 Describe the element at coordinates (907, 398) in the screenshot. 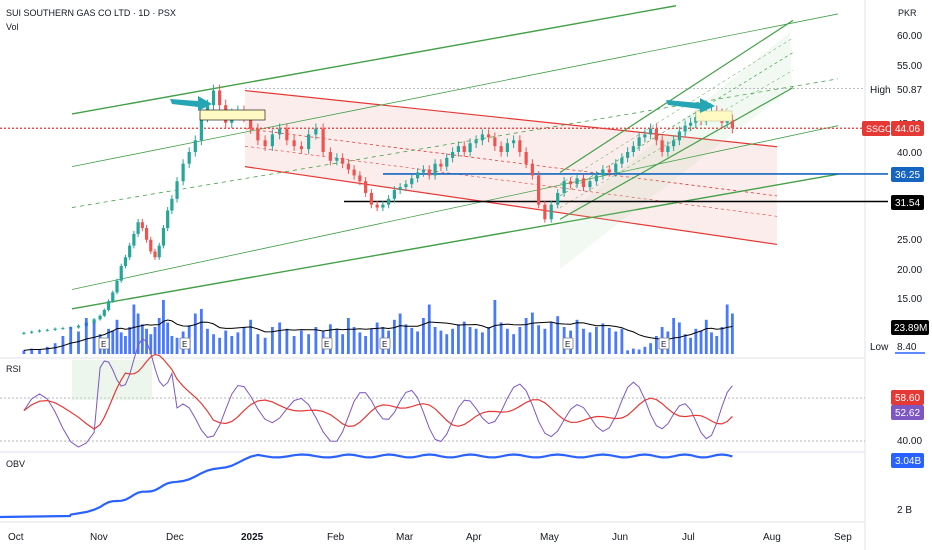

I see `rsi-ma-value: 58.60` at that location.